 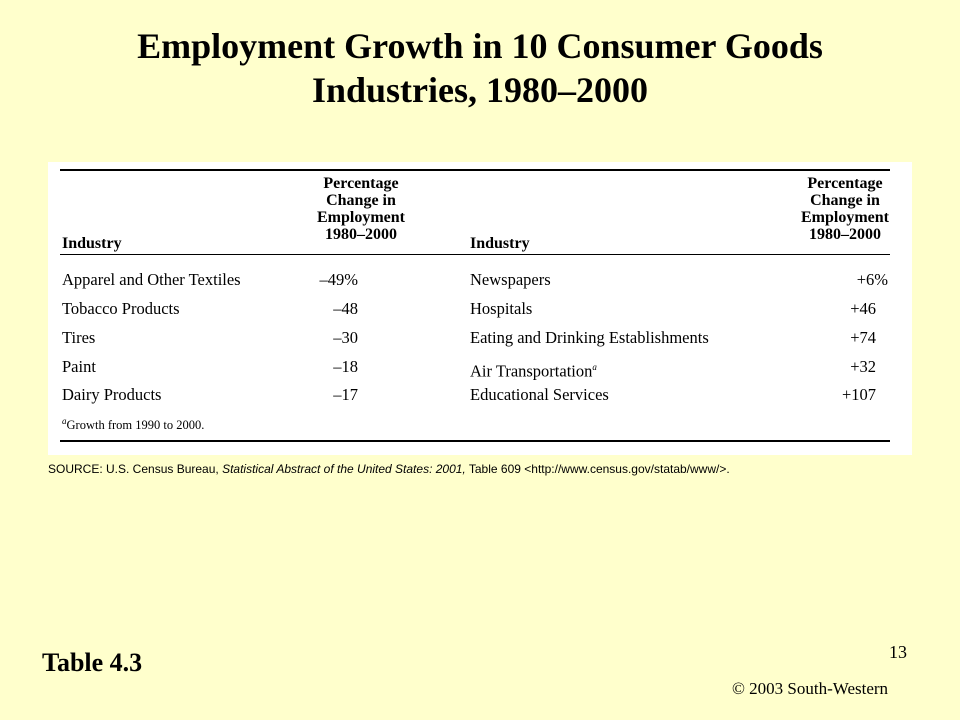 What do you see at coordinates (121, 308) in the screenshot?
I see `row-left-industry: Tobacco Products` at bounding box center [121, 308].